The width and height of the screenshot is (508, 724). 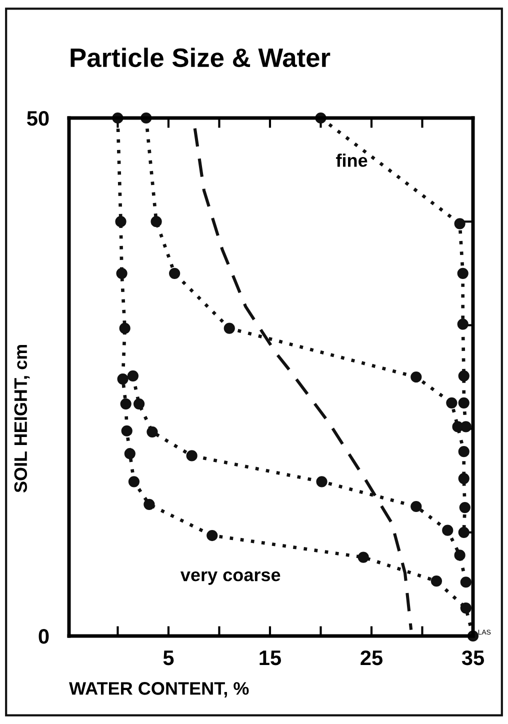 I want to click on y-tick-label: 0, so click(x=43, y=636).